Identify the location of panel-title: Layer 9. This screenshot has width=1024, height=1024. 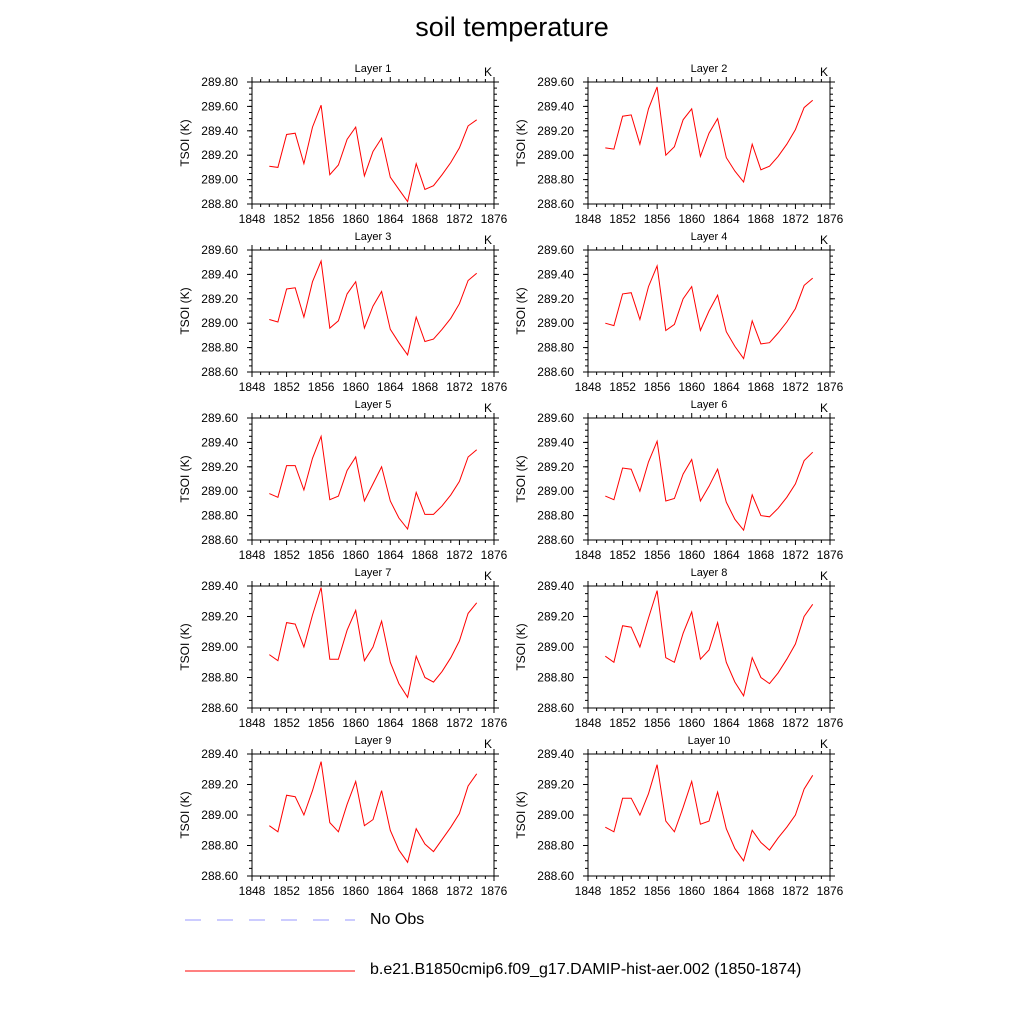
(373, 741).